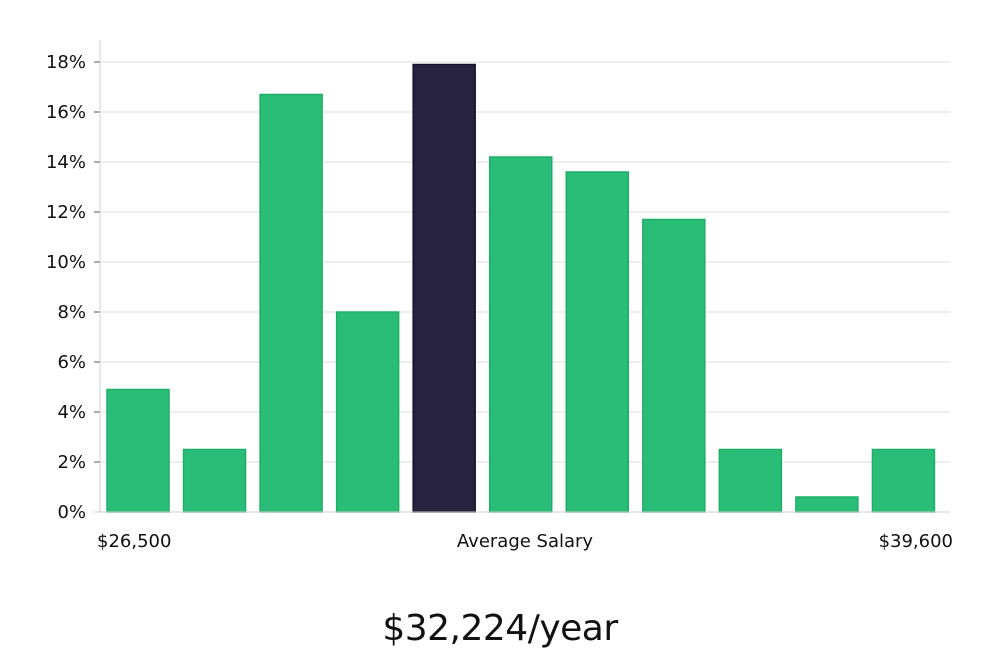  What do you see at coordinates (444, 288) in the screenshot?
I see `bar-average-salary` at bounding box center [444, 288].